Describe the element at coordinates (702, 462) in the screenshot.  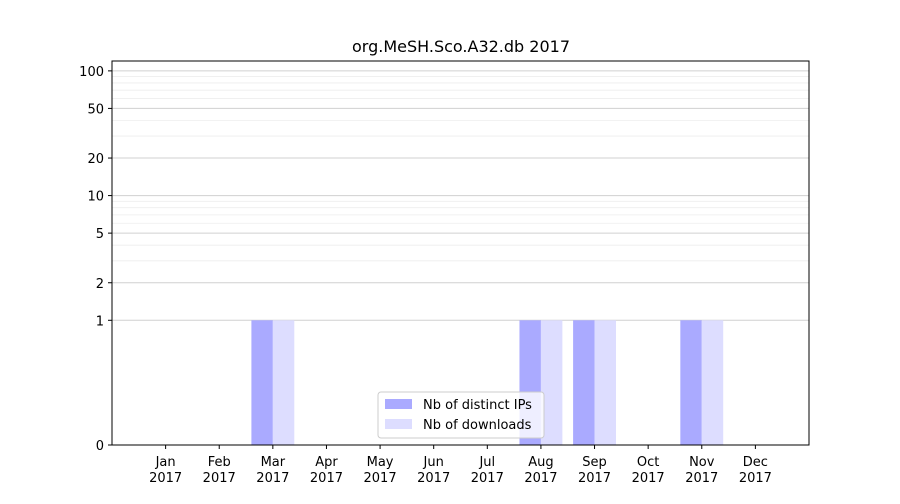
I see `x-tick-label-month: Nov` at that location.